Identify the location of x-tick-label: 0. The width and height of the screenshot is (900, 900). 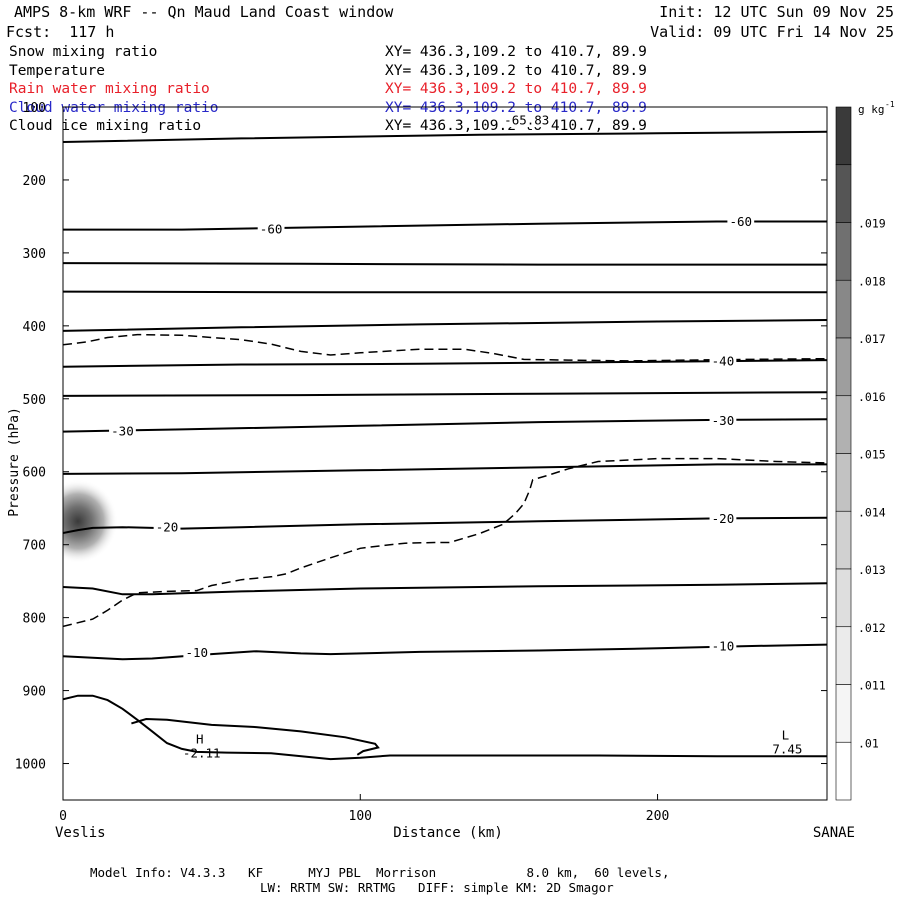
(63, 816).